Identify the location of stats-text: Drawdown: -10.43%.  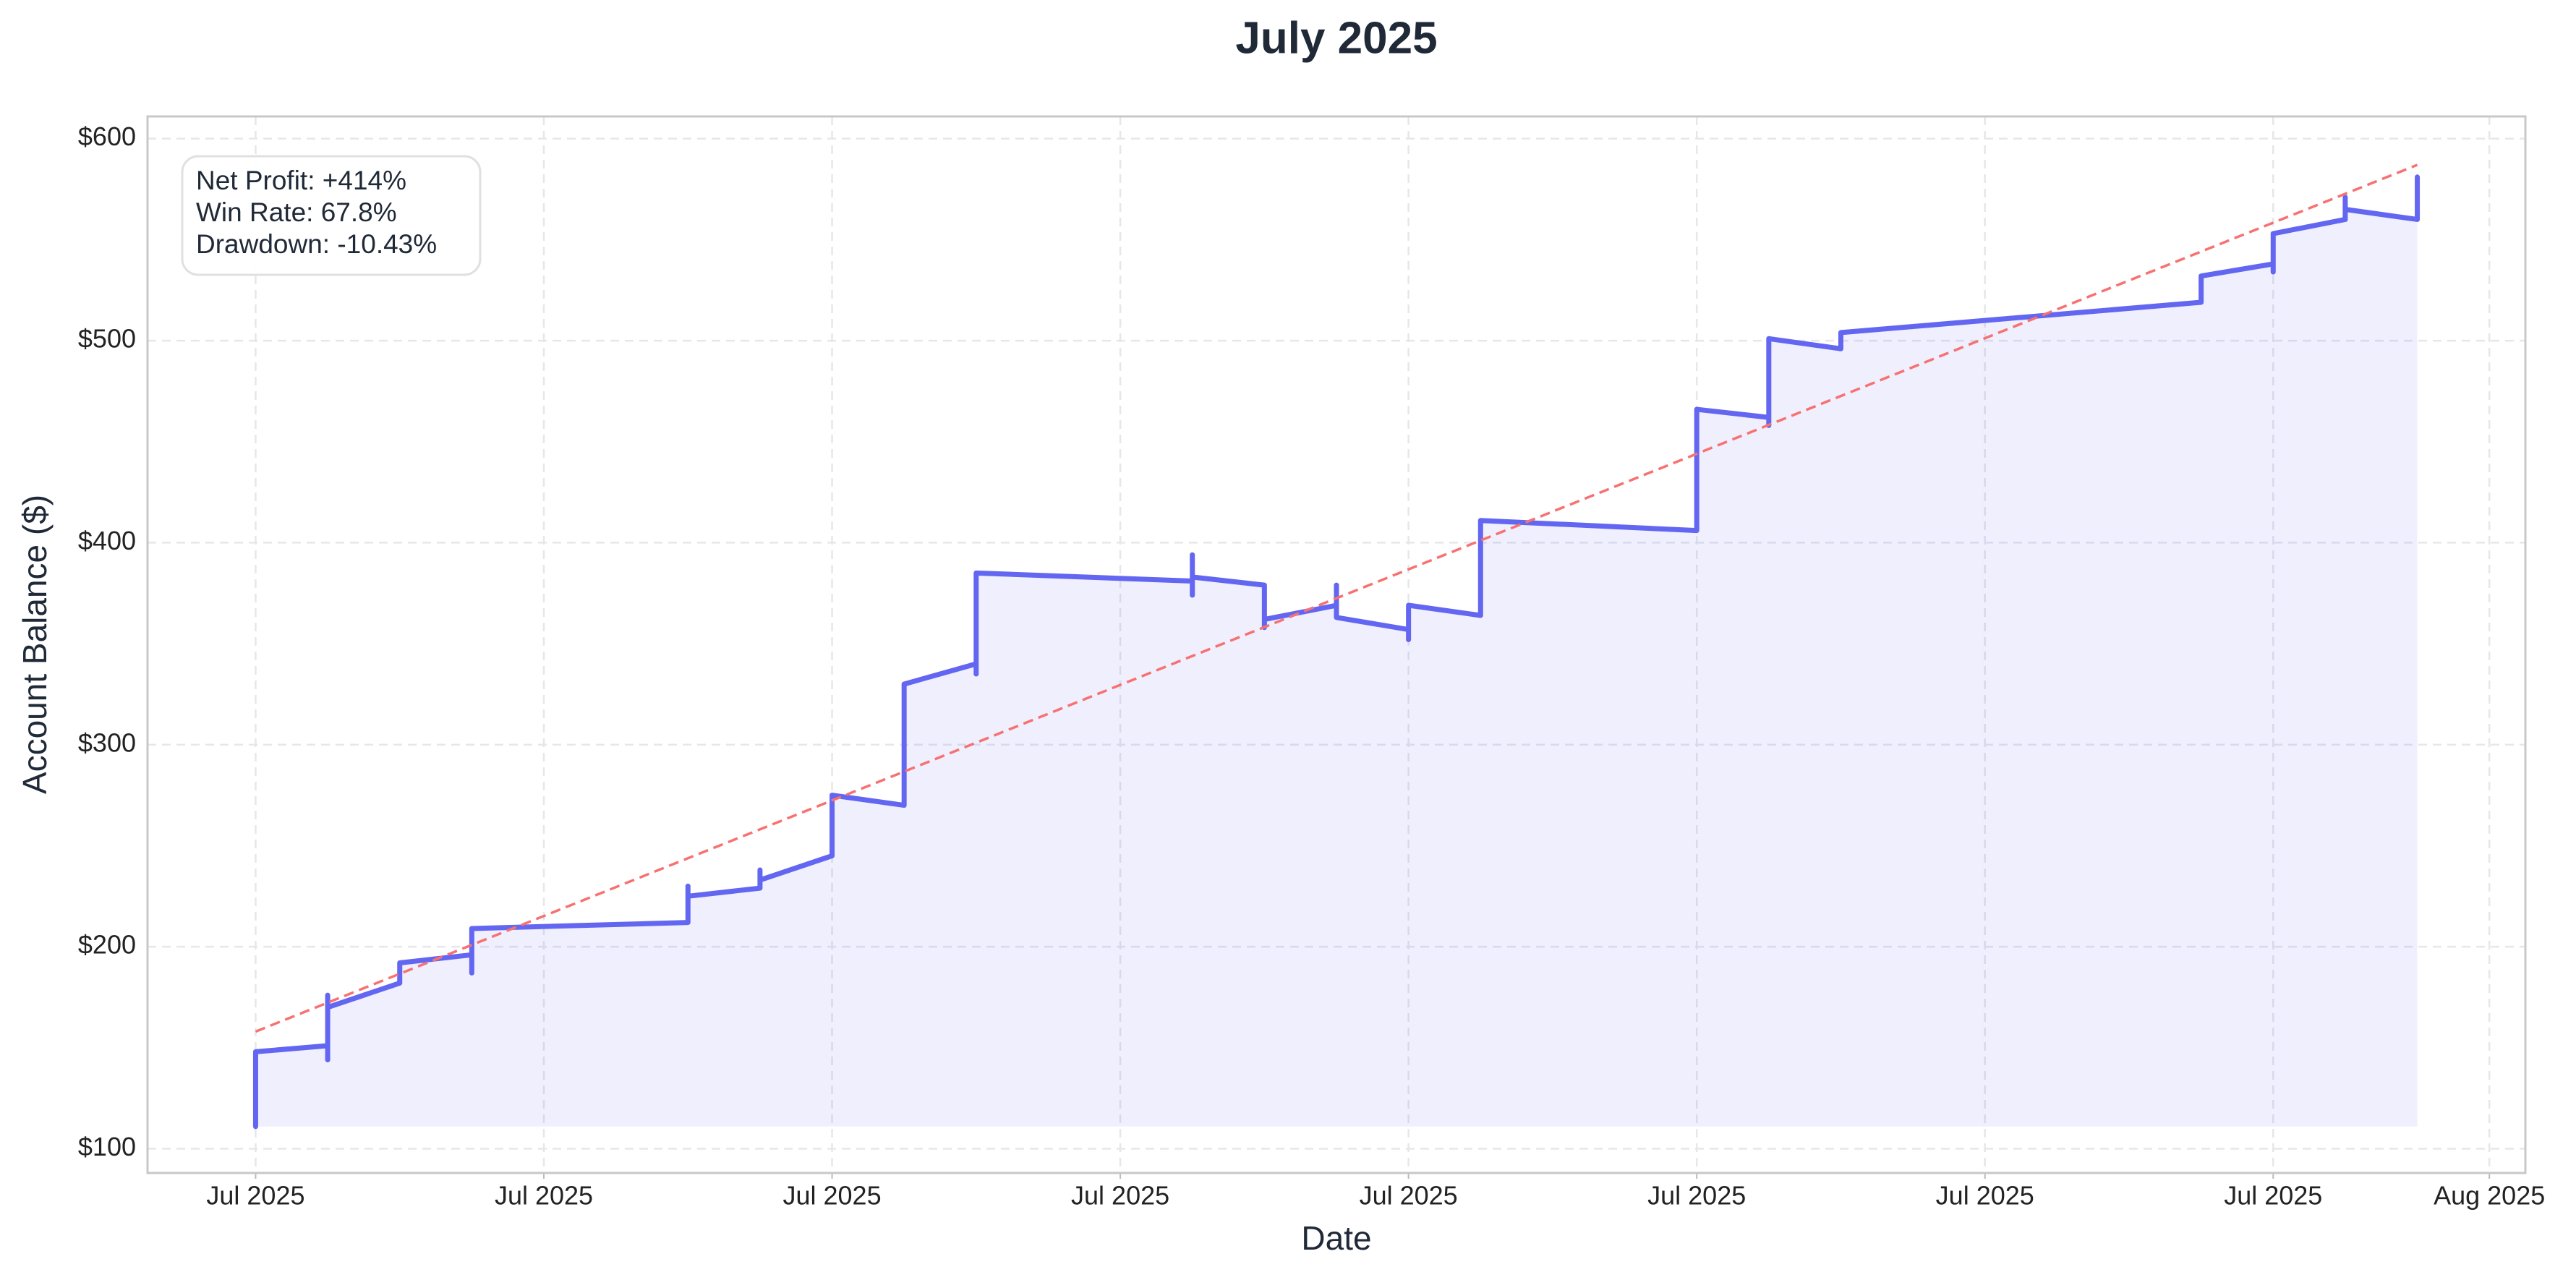
(316, 244).